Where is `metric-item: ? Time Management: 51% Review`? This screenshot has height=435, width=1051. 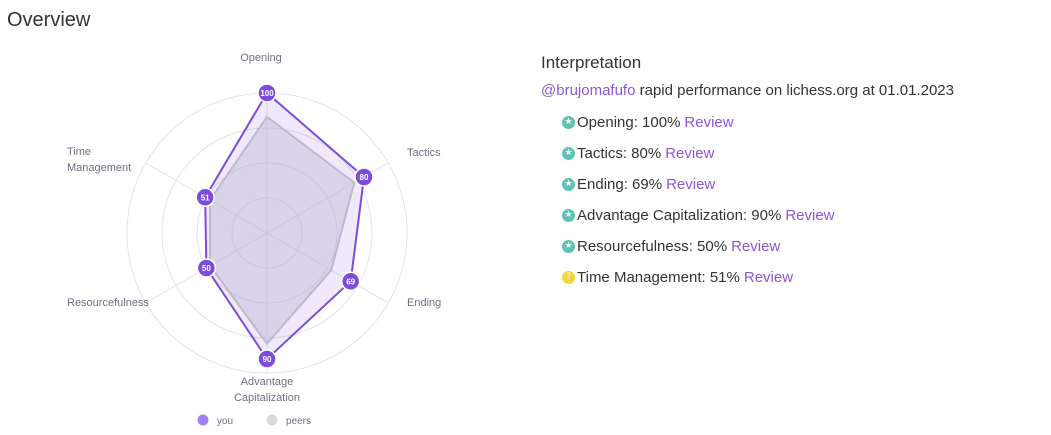
metric-item: ? Time Management: 51% Review is located at coordinates (758, 283).